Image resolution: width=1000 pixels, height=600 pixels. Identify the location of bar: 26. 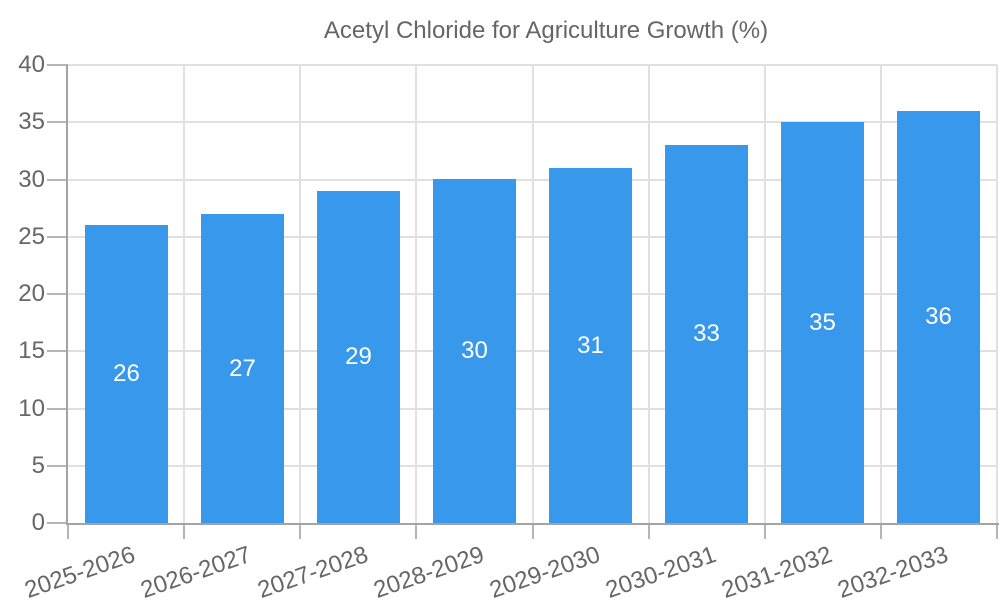
(126, 374).